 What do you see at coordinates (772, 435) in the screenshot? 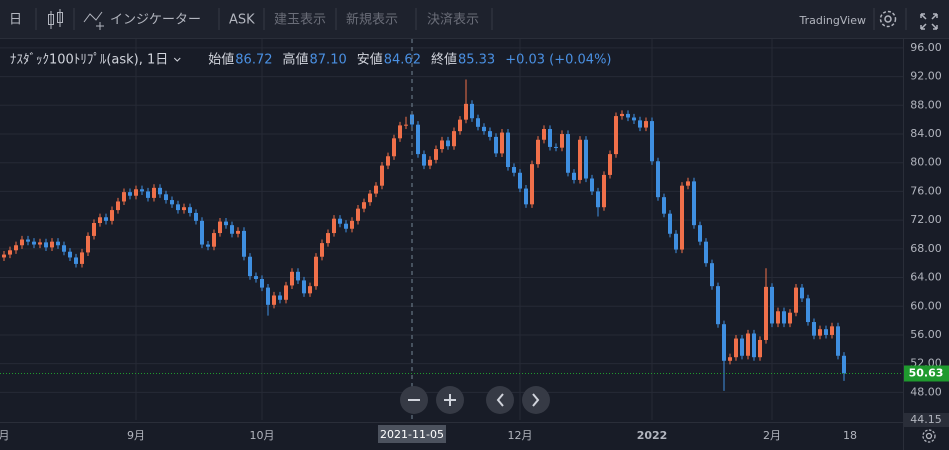
I see `x-tick-label: 2月` at bounding box center [772, 435].